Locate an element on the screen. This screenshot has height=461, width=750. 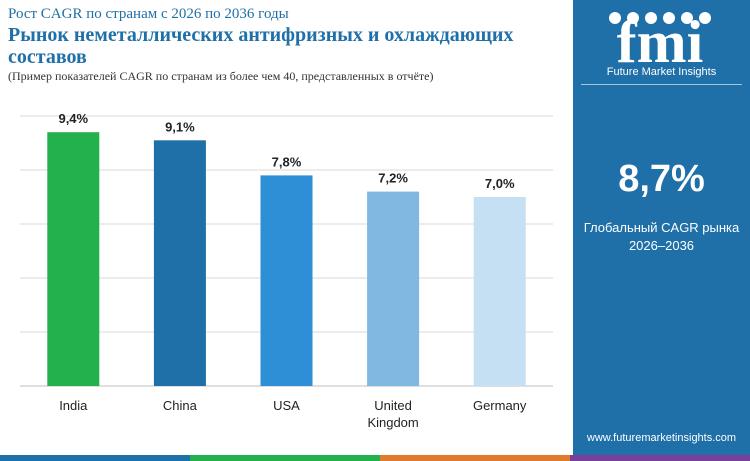
data-label: 7,0% is located at coordinates (500, 183).